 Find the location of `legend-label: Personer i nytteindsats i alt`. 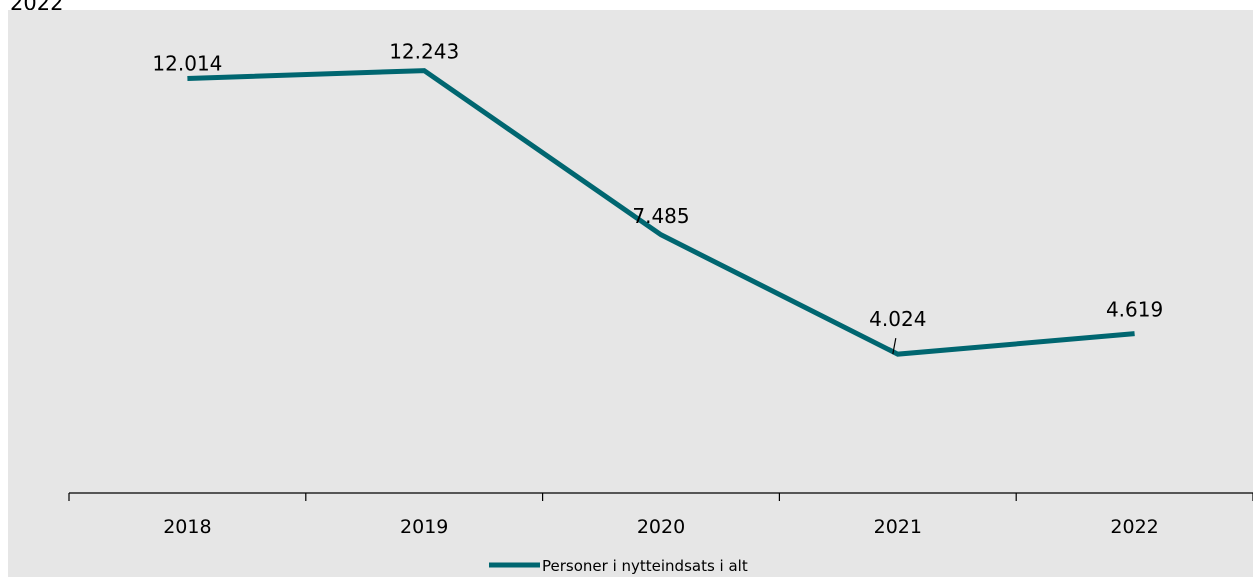

legend-label: Personer i nytteindsats i alt is located at coordinates (645, 566).